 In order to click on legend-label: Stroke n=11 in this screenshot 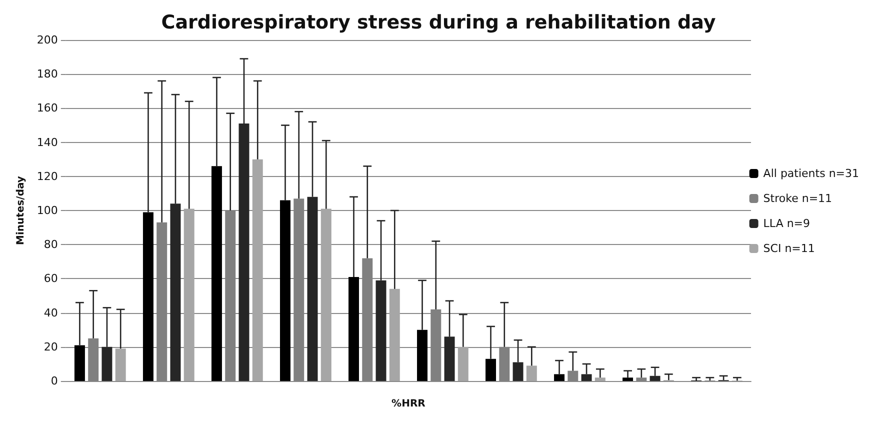, I will do `click(797, 198)`.